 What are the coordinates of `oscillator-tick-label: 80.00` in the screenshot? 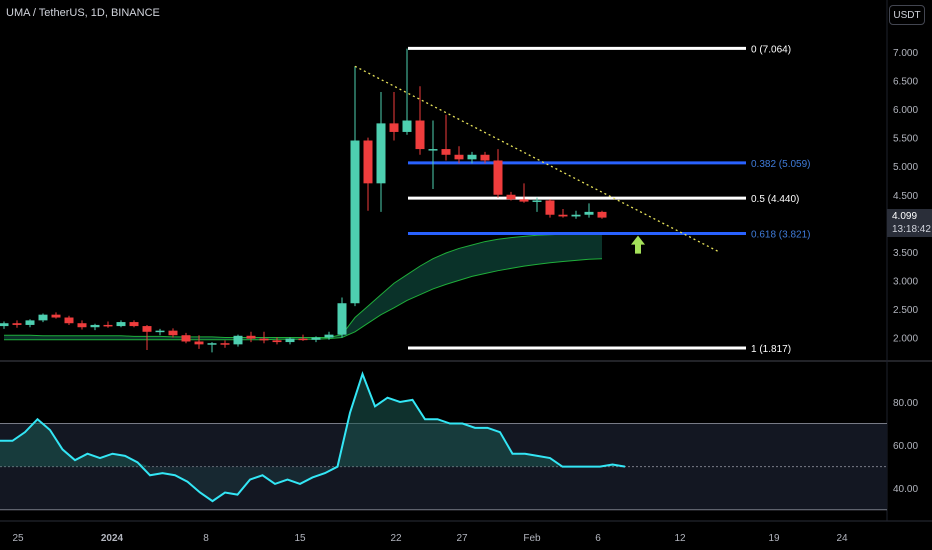 It's located at (905, 403).